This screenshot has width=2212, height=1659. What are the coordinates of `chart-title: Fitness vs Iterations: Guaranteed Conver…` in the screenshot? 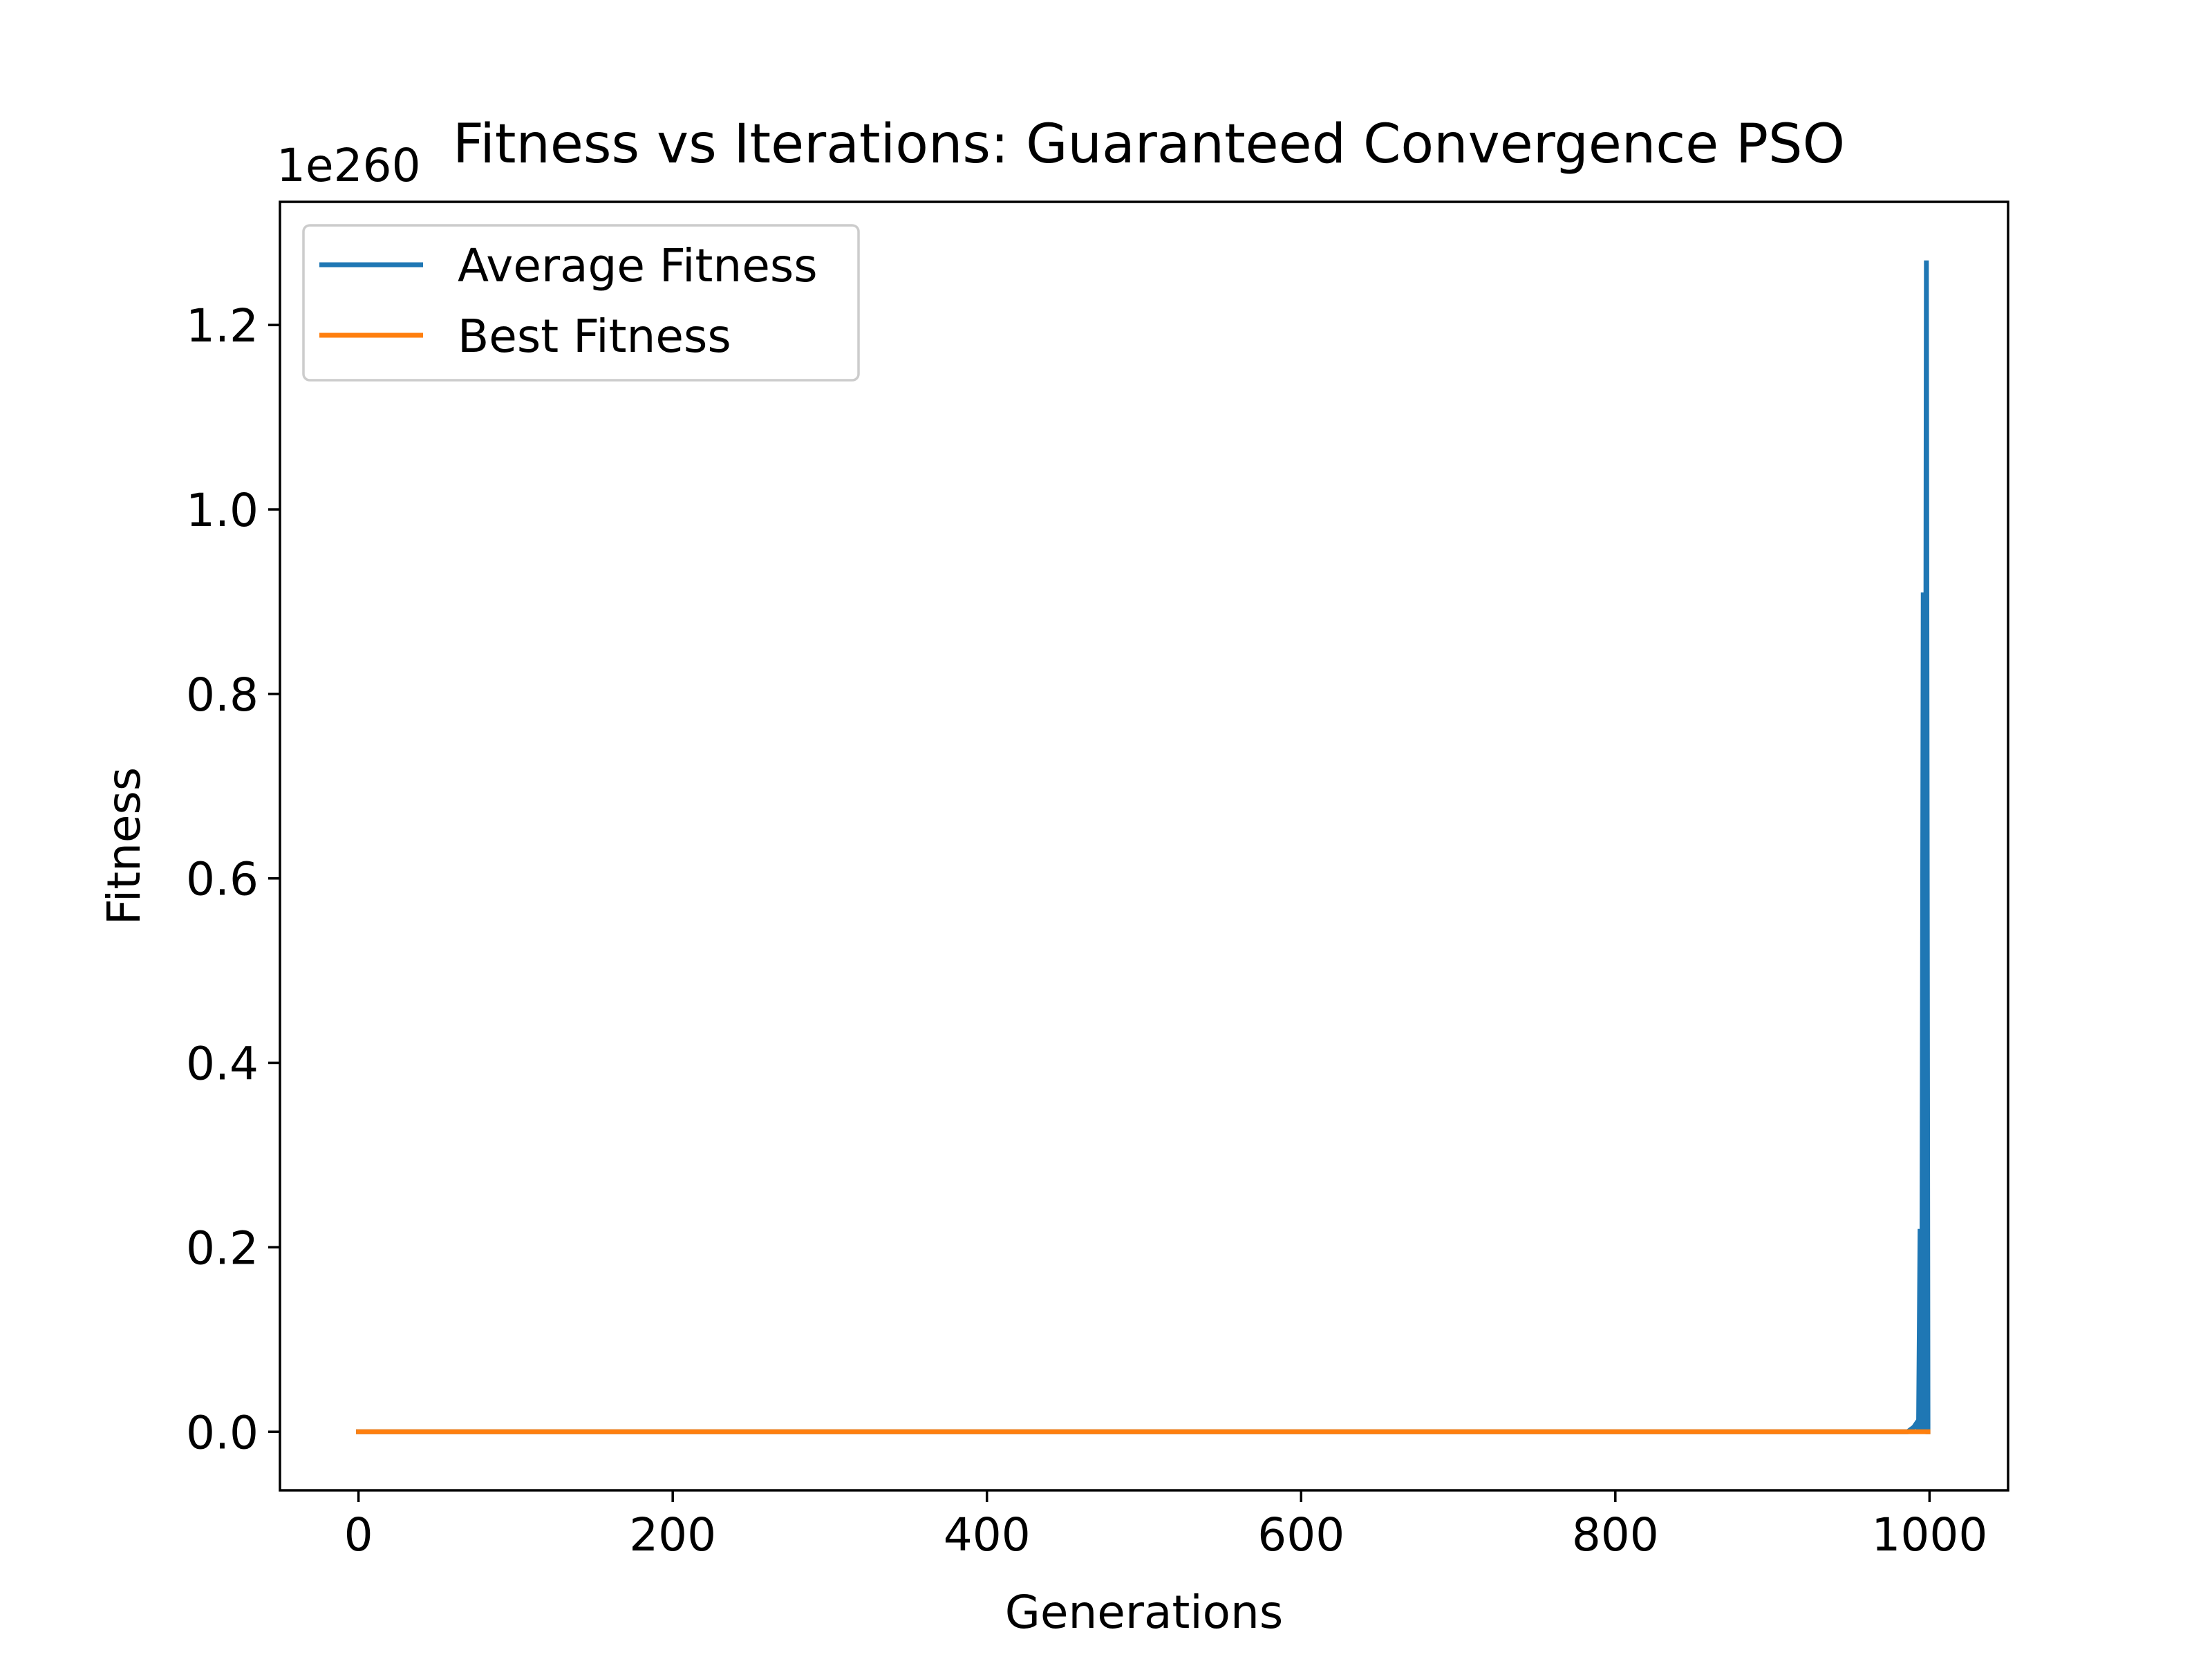 It's located at (1149, 144).